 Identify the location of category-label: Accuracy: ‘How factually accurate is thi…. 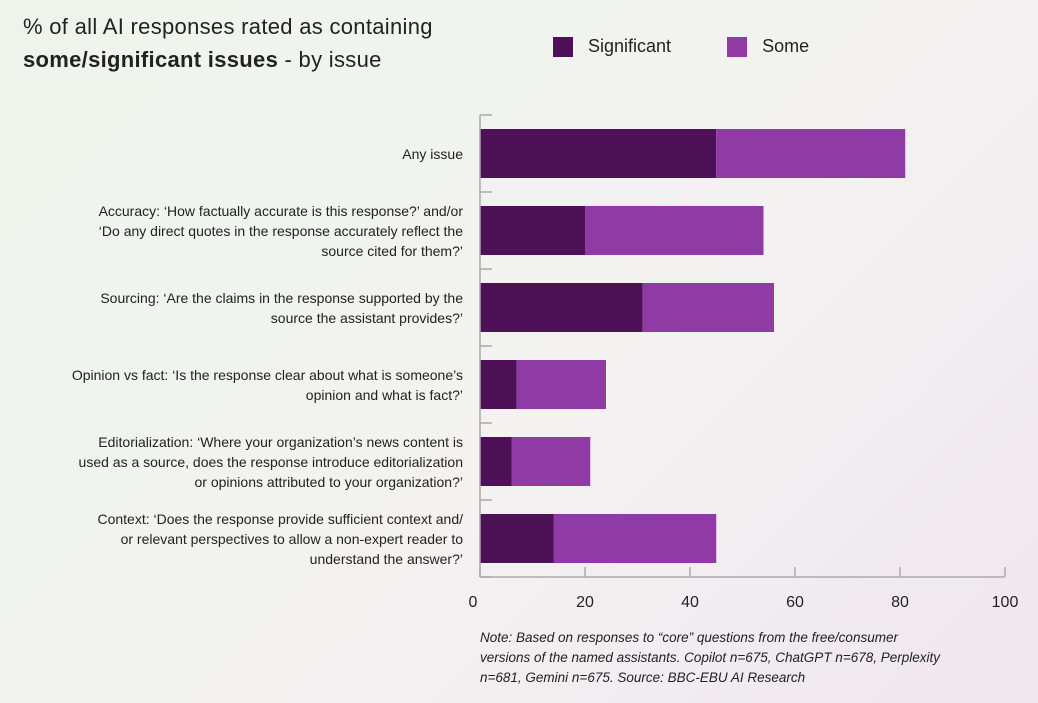
(233, 231).